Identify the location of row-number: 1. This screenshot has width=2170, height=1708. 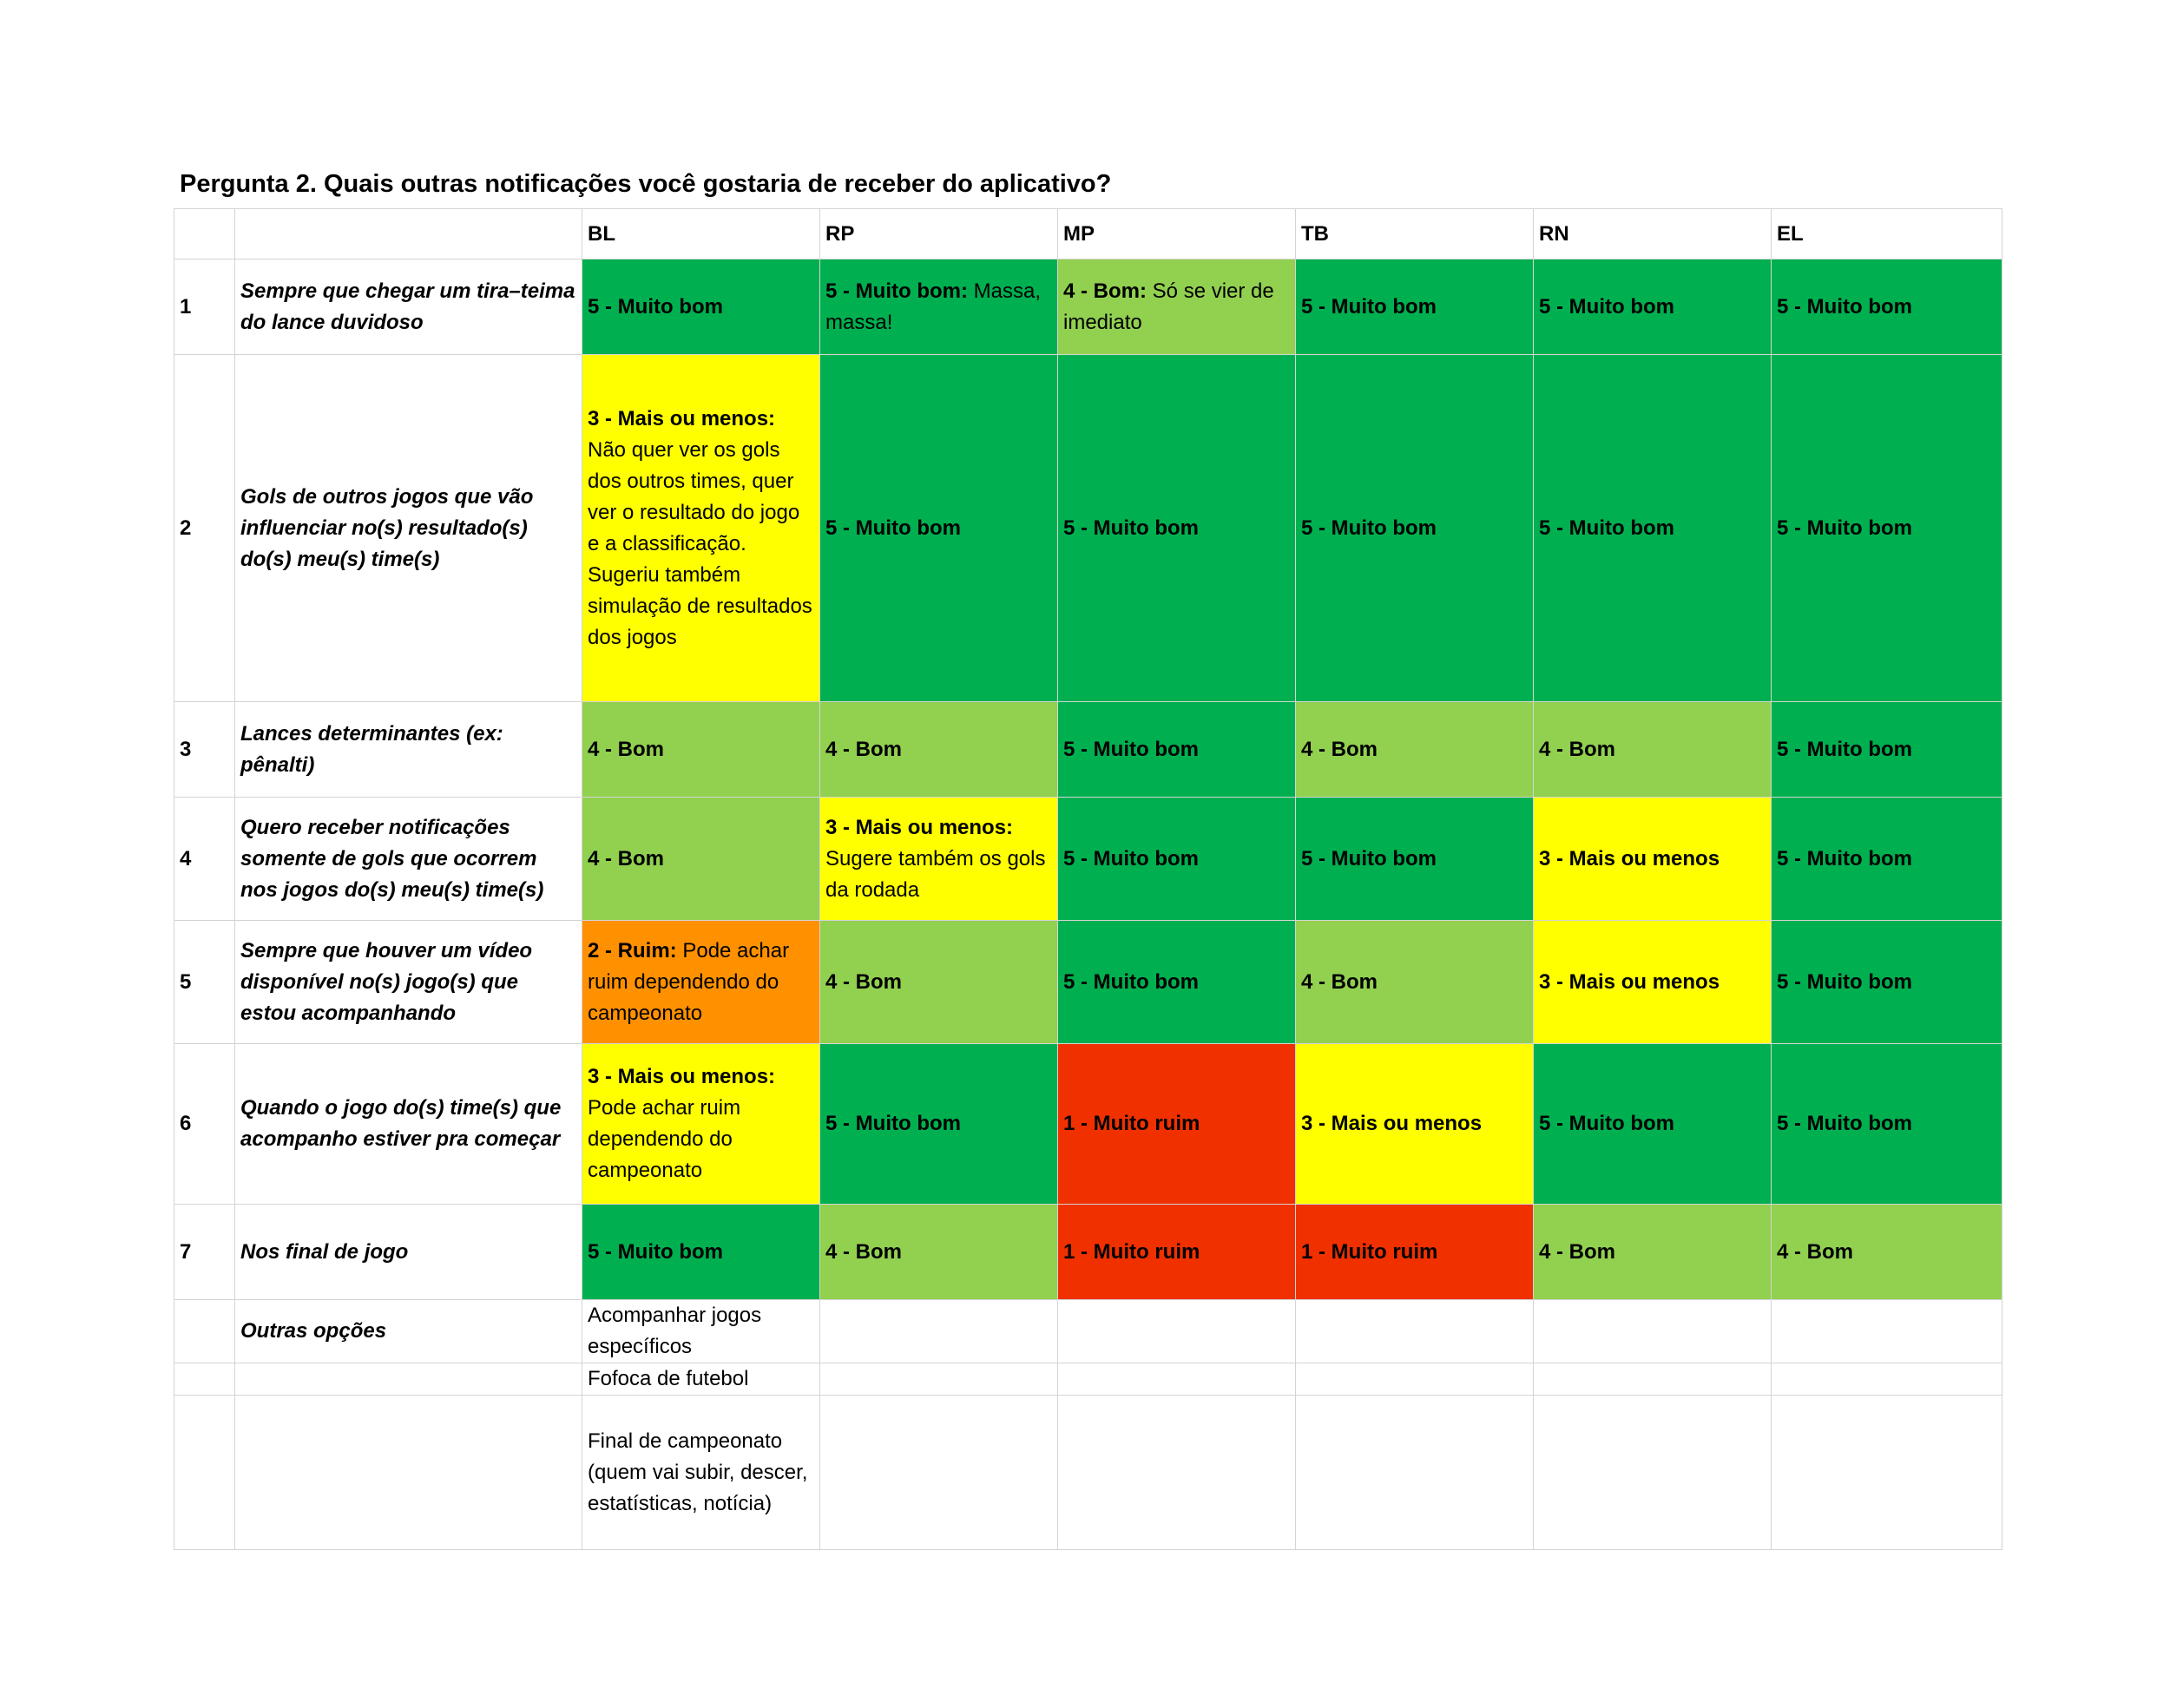
(204, 307).